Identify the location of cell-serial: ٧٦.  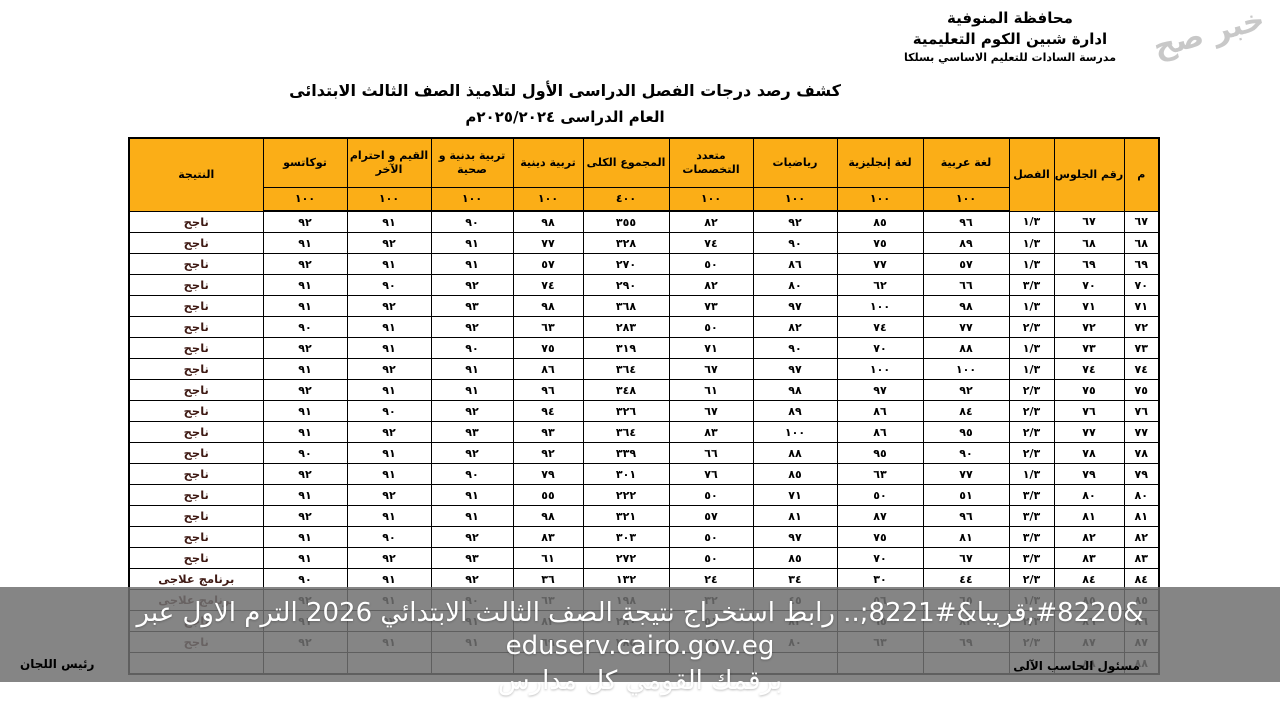
(1141, 411).